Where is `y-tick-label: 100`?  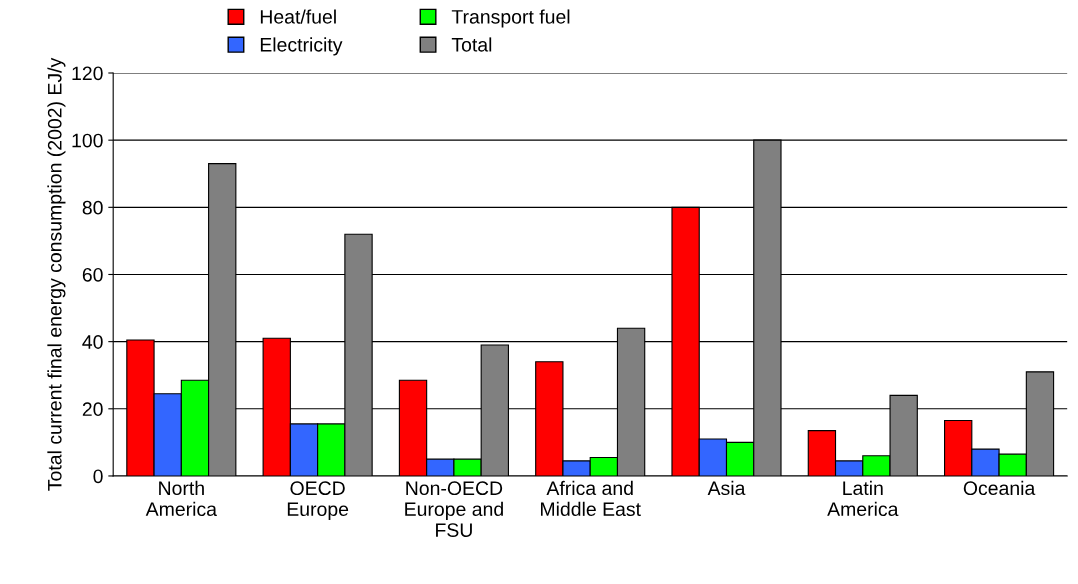 y-tick-label: 100 is located at coordinates (87, 140).